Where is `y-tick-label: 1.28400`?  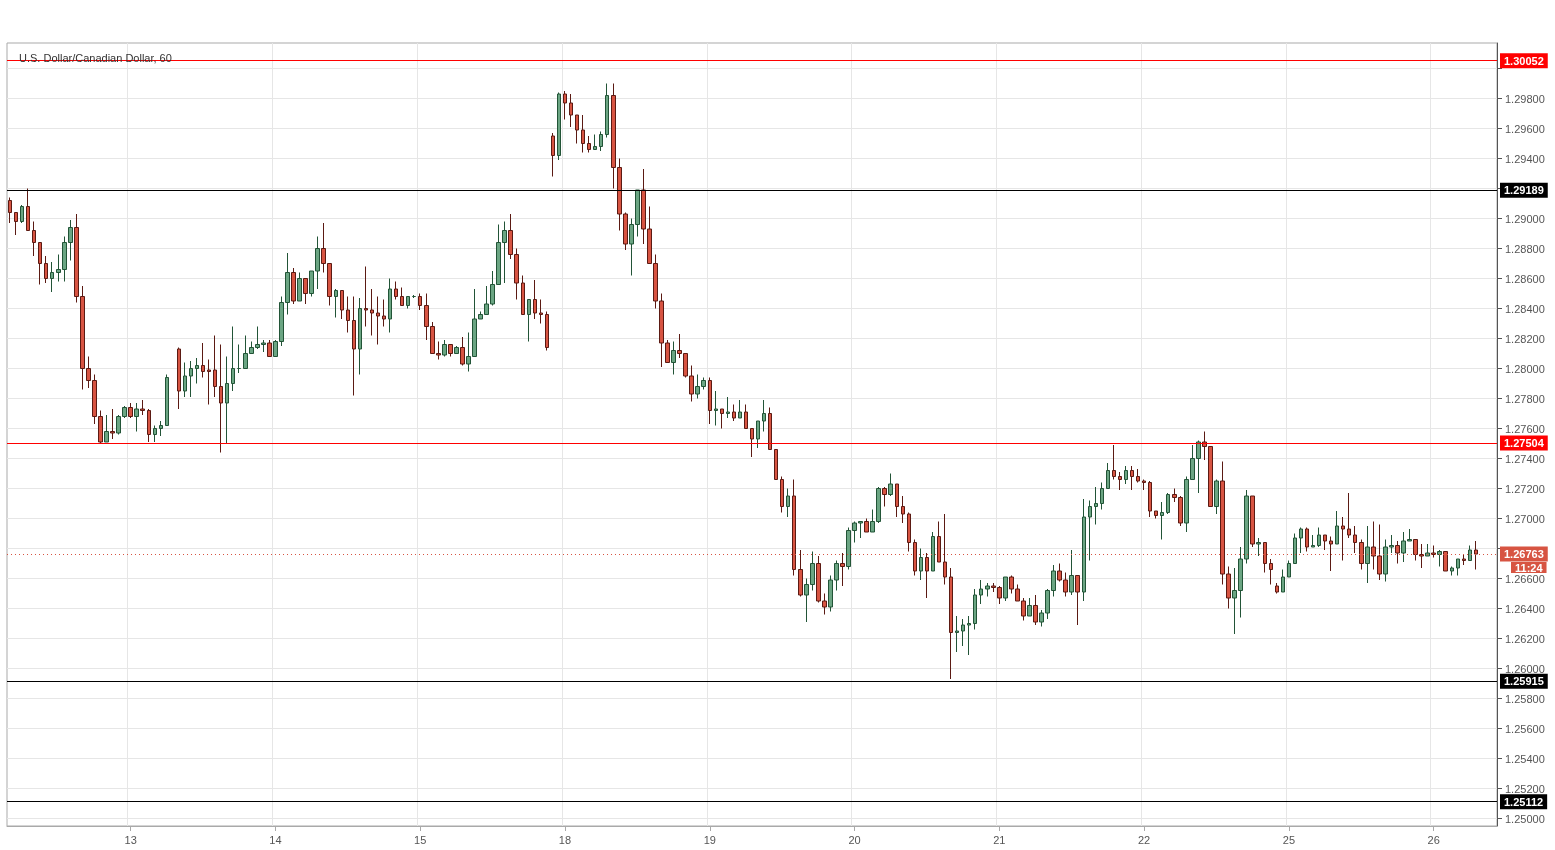 y-tick-label: 1.28400 is located at coordinates (1525, 308).